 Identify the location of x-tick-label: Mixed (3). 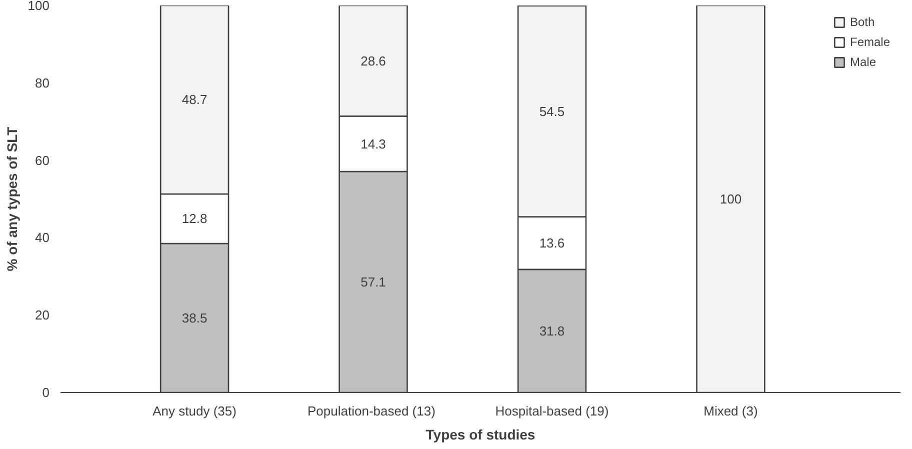
(731, 411).